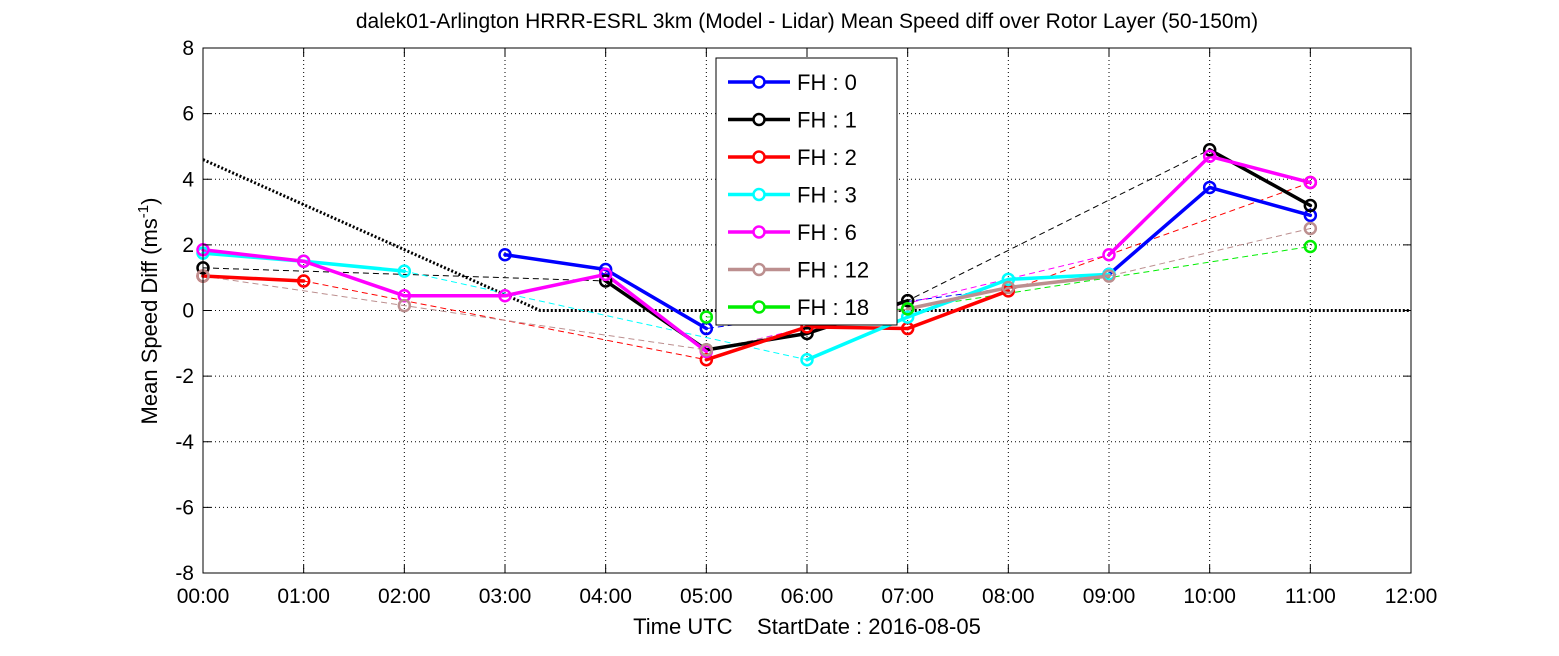 Image resolution: width=1559 pixels, height=656 pixels. I want to click on x-axis-label: Time UTC StartDate : 2016-08-05, so click(807, 626).